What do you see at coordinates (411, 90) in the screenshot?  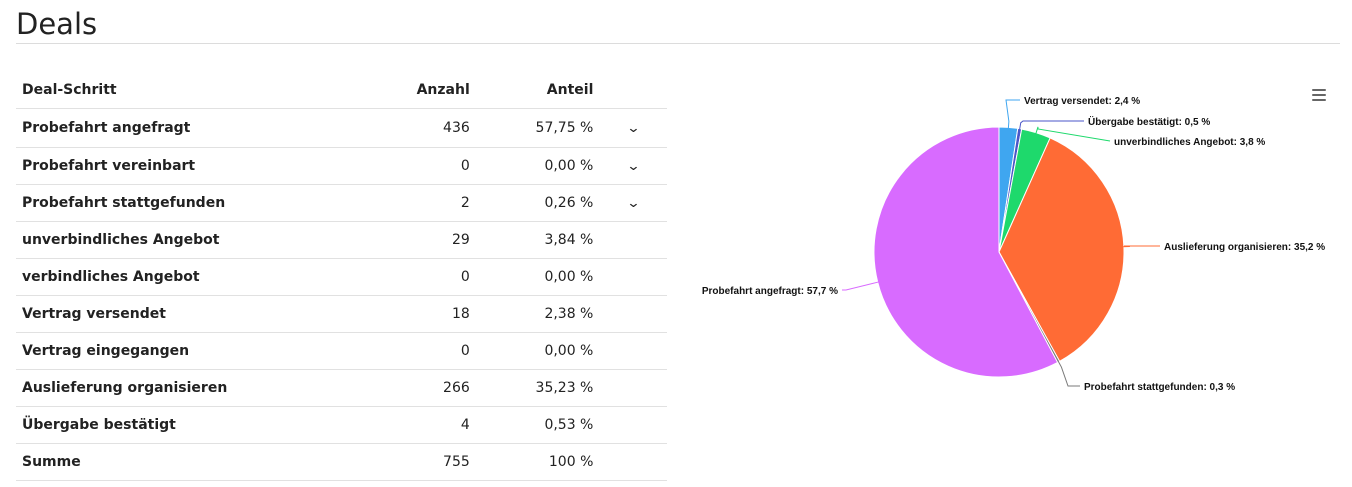 I see `header-count: Anzahl` at bounding box center [411, 90].